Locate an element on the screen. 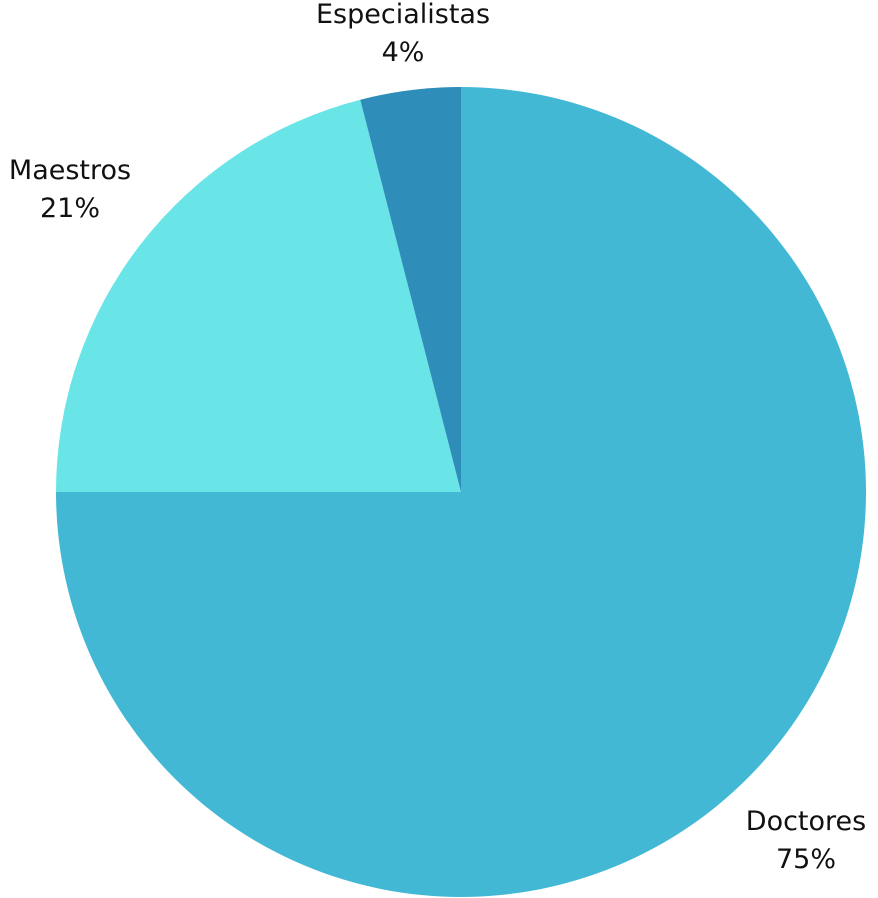  slice-label-doctores: Doctores 75% is located at coordinates (806, 841).